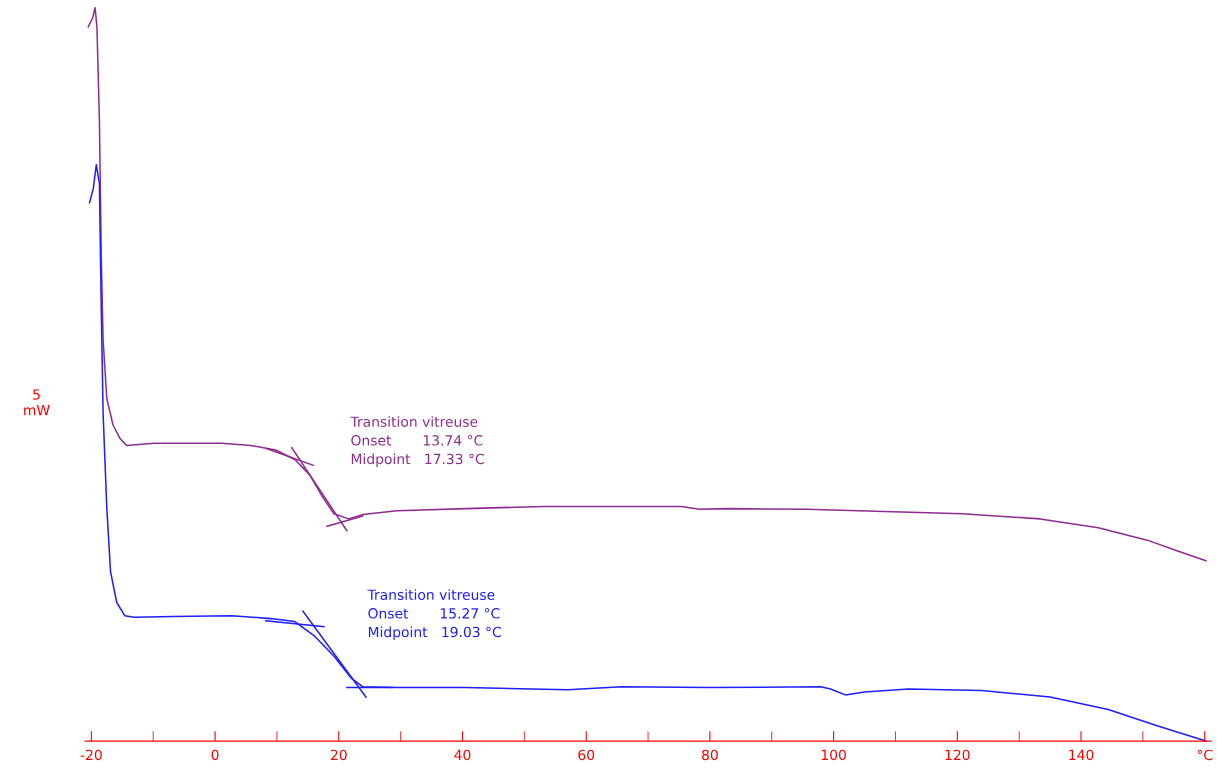 This screenshot has width=1217, height=776. What do you see at coordinates (957, 755) in the screenshot?
I see `x-tick-label: 120` at bounding box center [957, 755].